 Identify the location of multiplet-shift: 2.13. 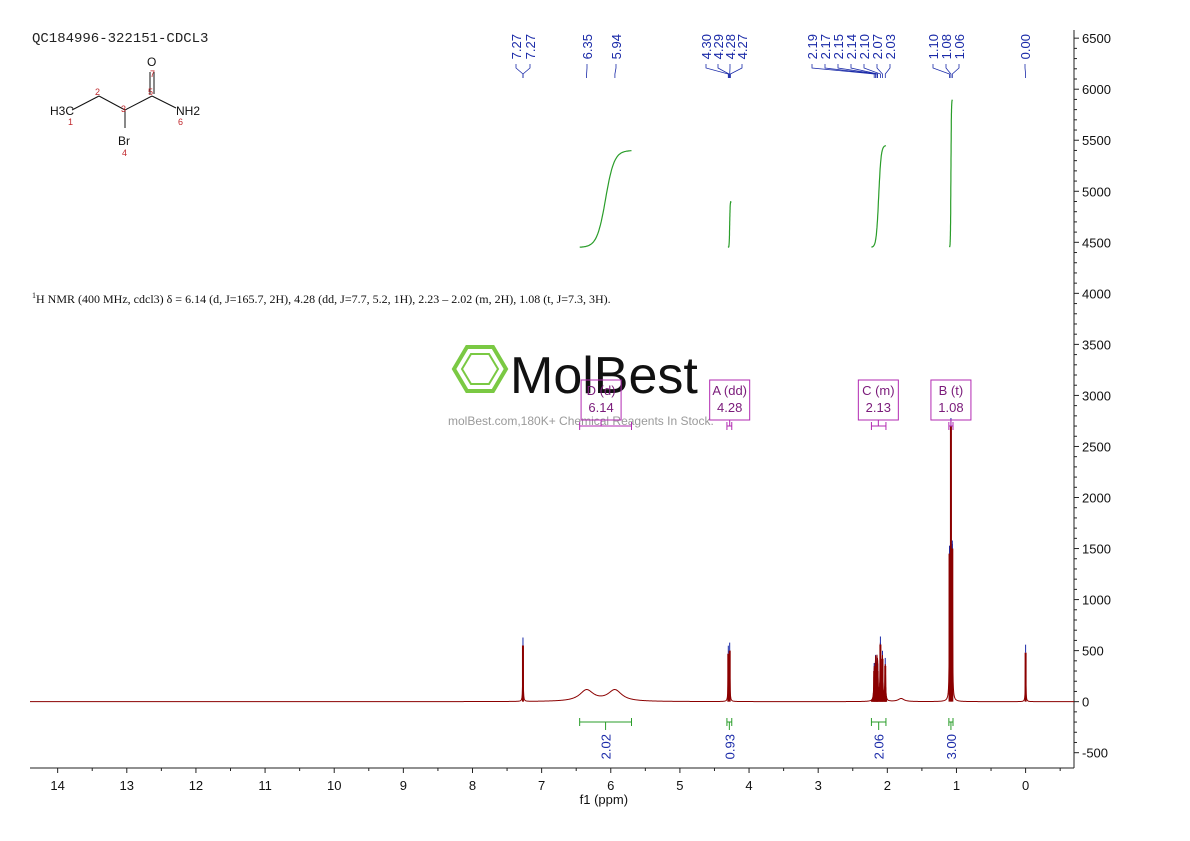
(878, 407).